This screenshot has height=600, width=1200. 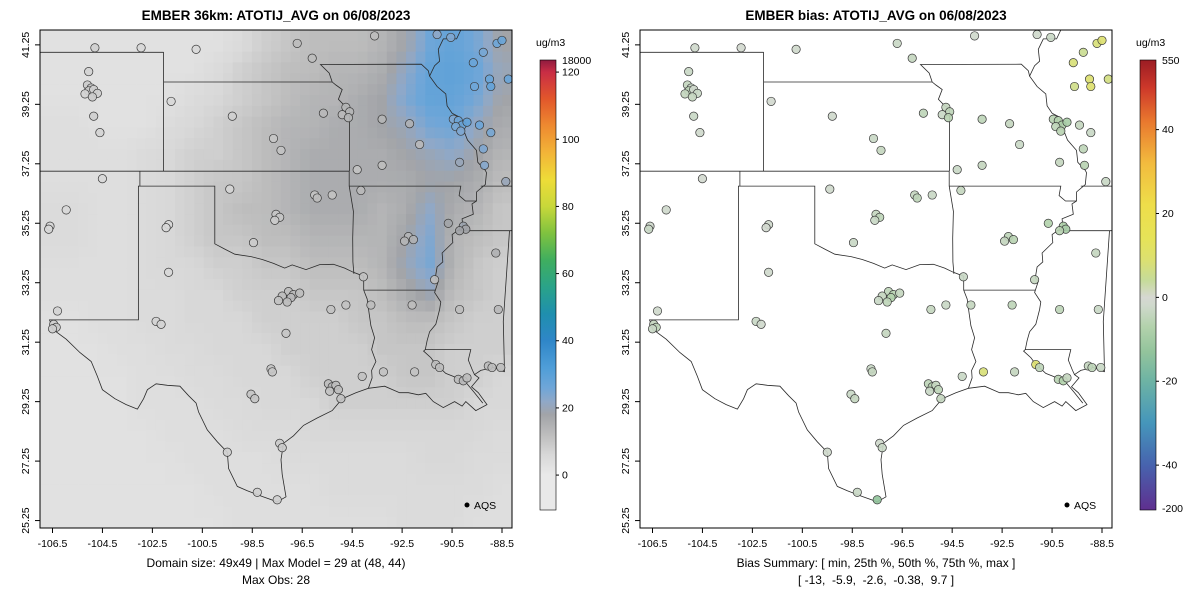 What do you see at coordinates (276, 580) in the screenshot?
I see `model-caption-line2: Max Obs: 28` at bounding box center [276, 580].